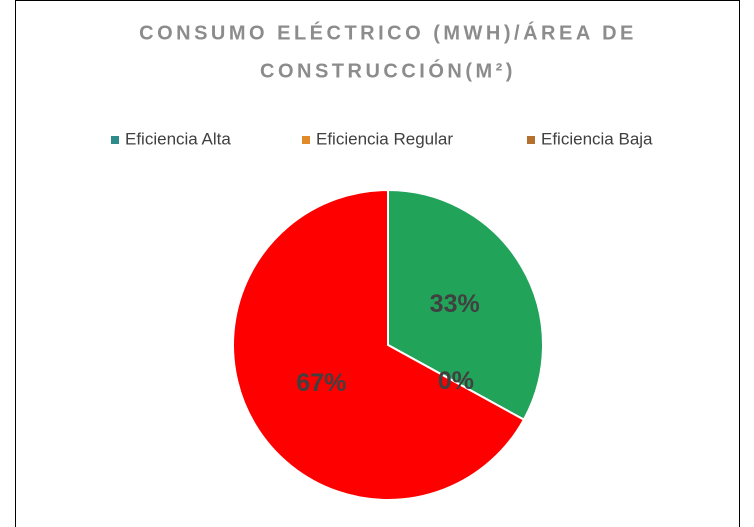  What do you see at coordinates (321, 383) in the screenshot?
I see `data-label: 67%` at bounding box center [321, 383].